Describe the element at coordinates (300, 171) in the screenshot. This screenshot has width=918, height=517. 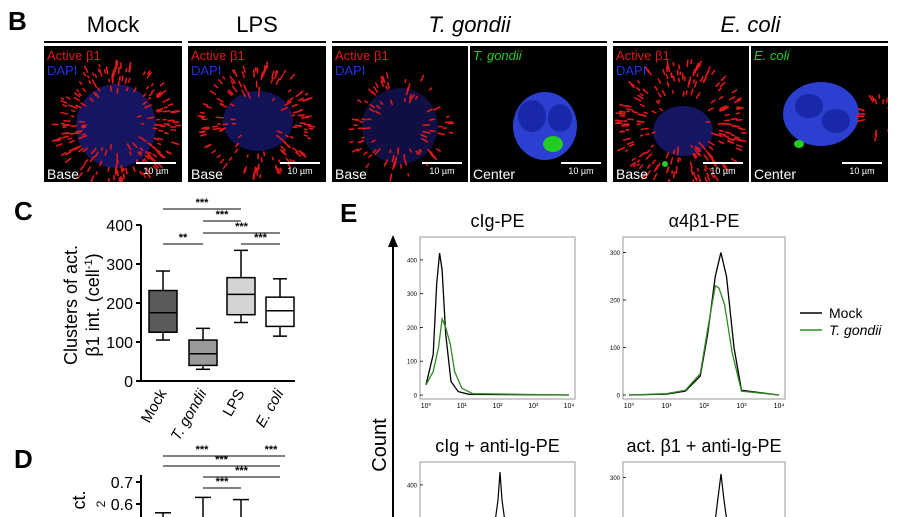
I see `scale-label: 10 µm` at that location.